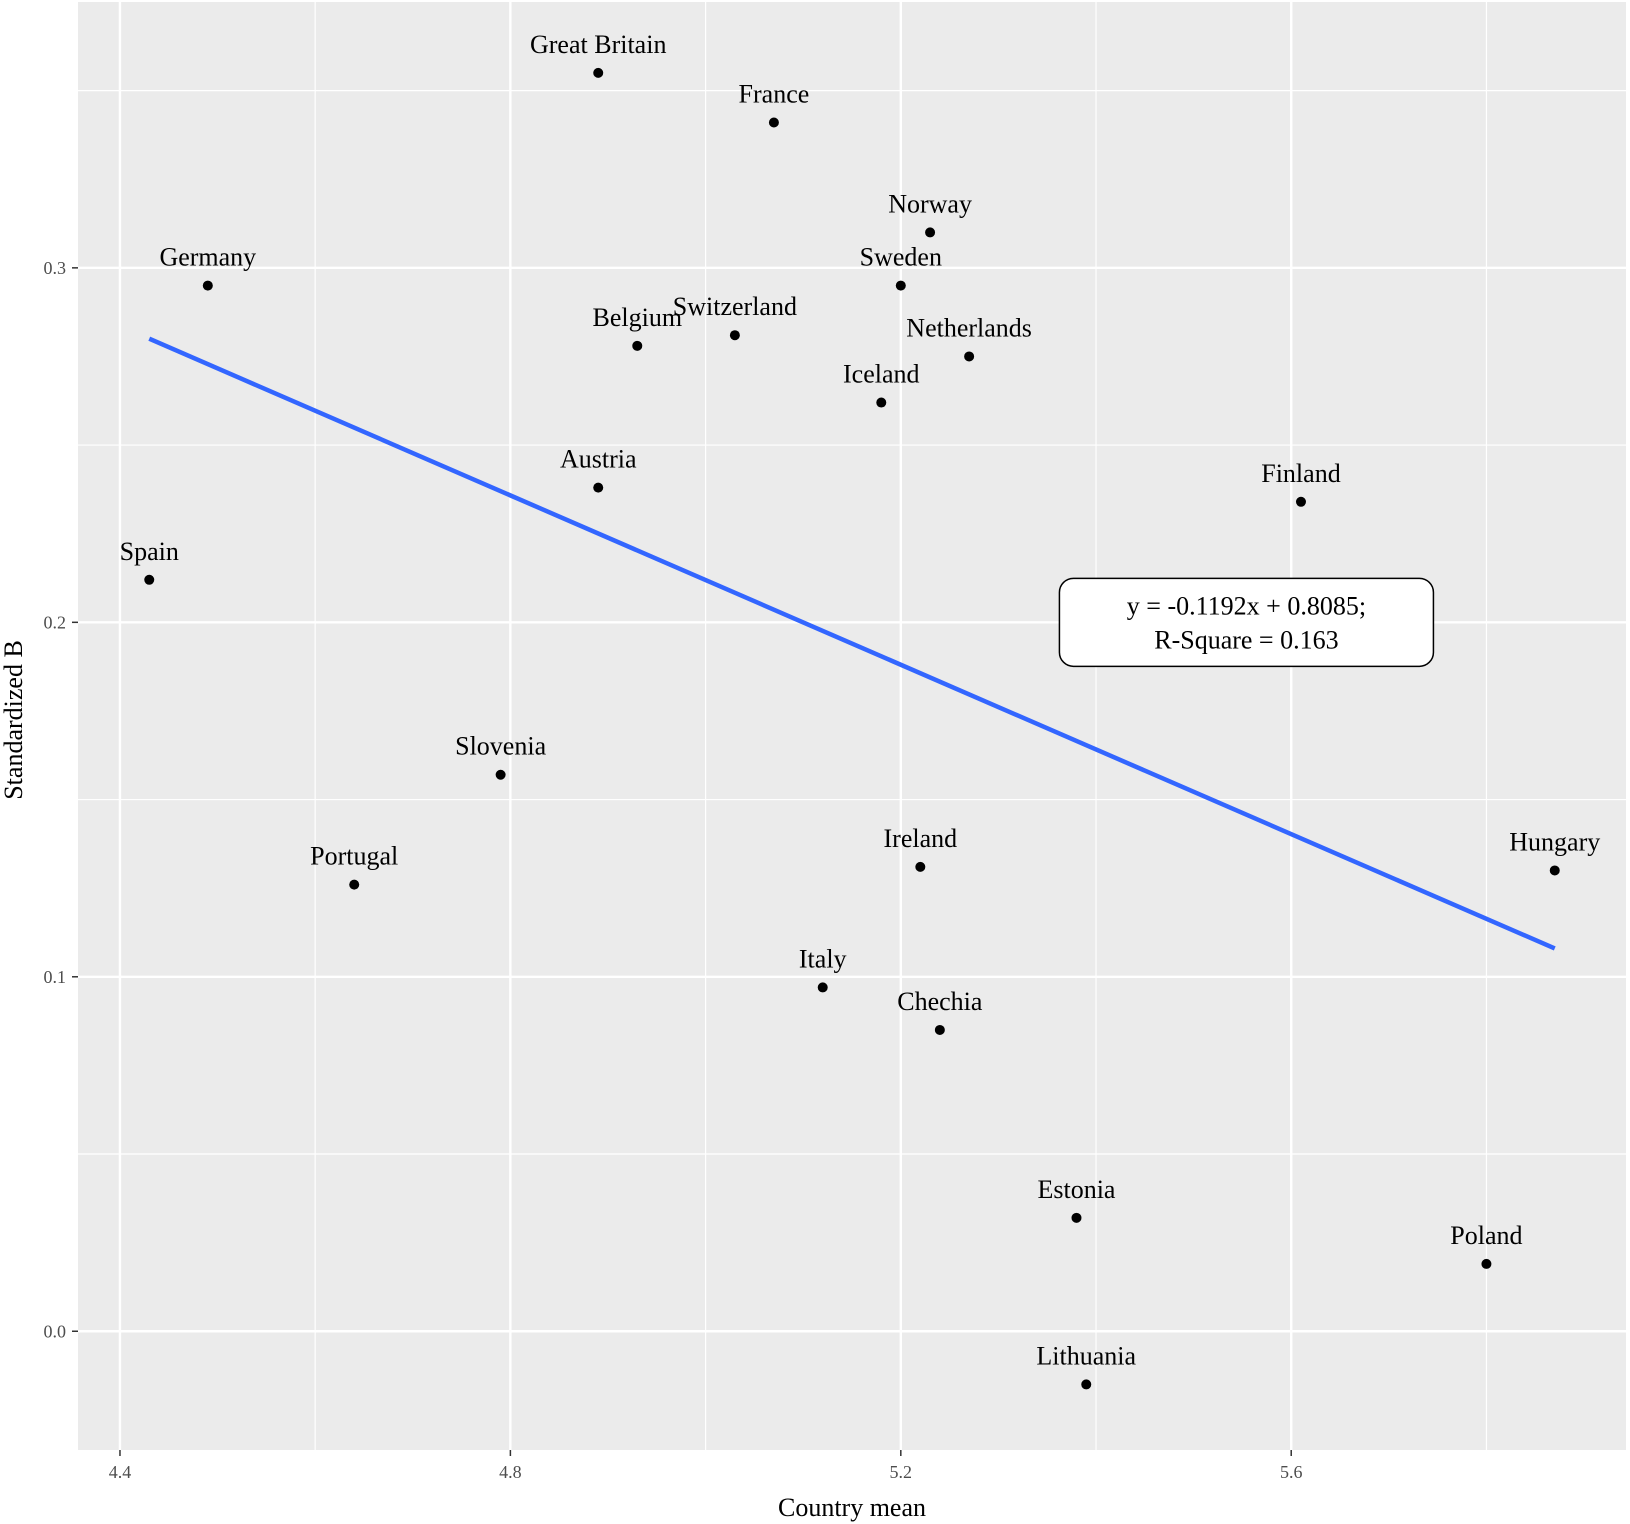 The image size is (1630, 1524). Describe the element at coordinates (1486, 1235) in the screenshot. I see `point-label: Poland` at that location.